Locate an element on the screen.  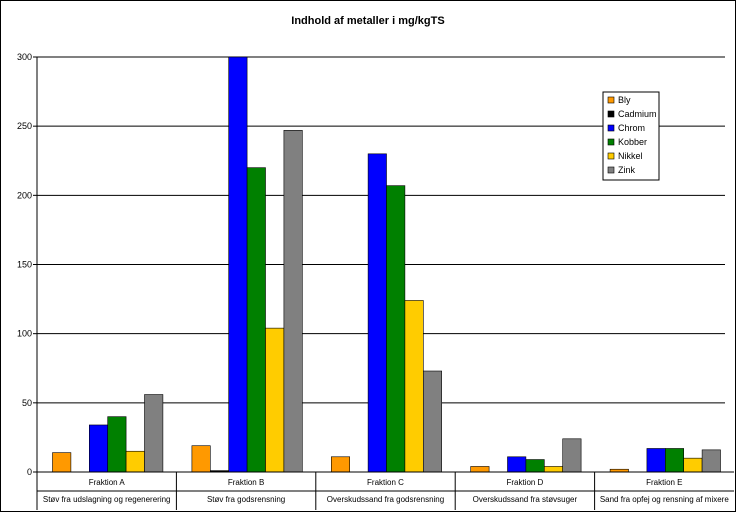
category-description: Overskudssand fra godsrensning is located at coordinates (385, 499).